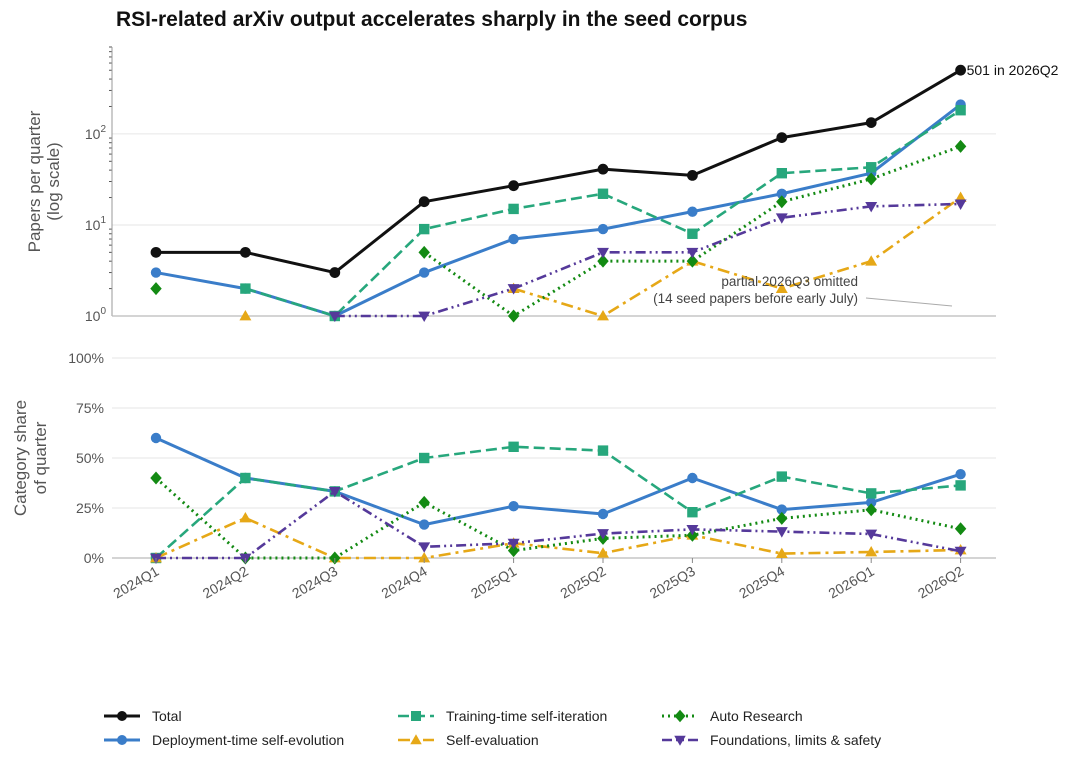 This screenshot has width=1080, height=768. What do you see at coordinates (526, 716) in the screenshot?
I see `legend-label: Training-time self-iteration` at bounding box center [526, 716].